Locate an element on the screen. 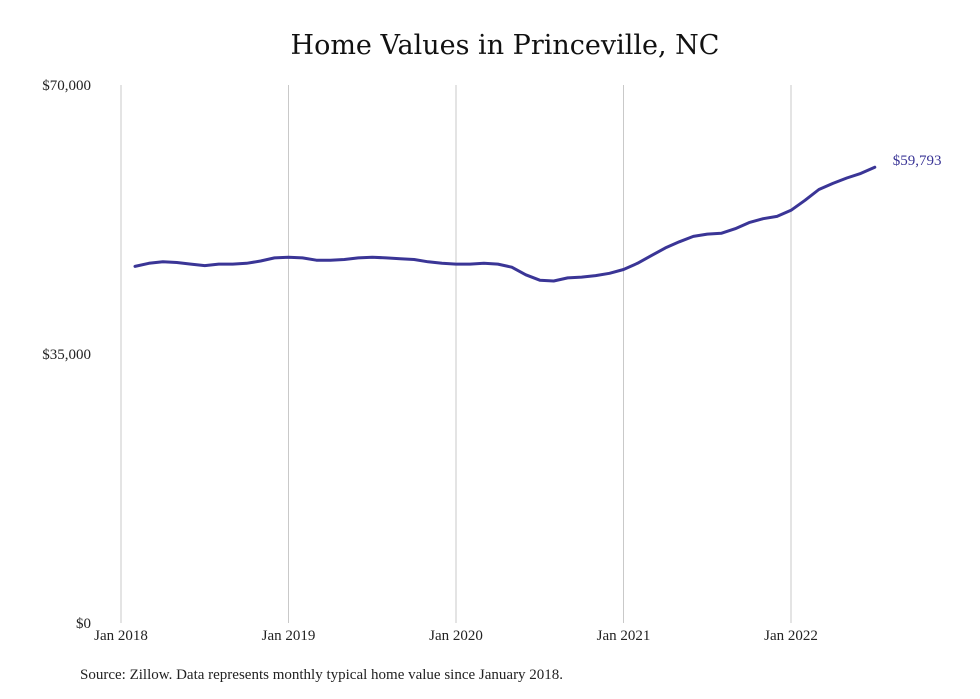 The image size is (980, 699). x-tick-label: Jan 2018 is located at coordinates (121, 636).